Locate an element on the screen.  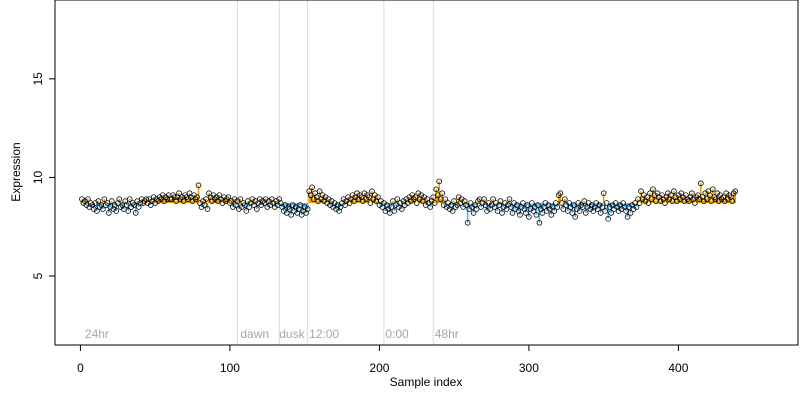
annotation-label: dusk is located at coordinates (292, 334).